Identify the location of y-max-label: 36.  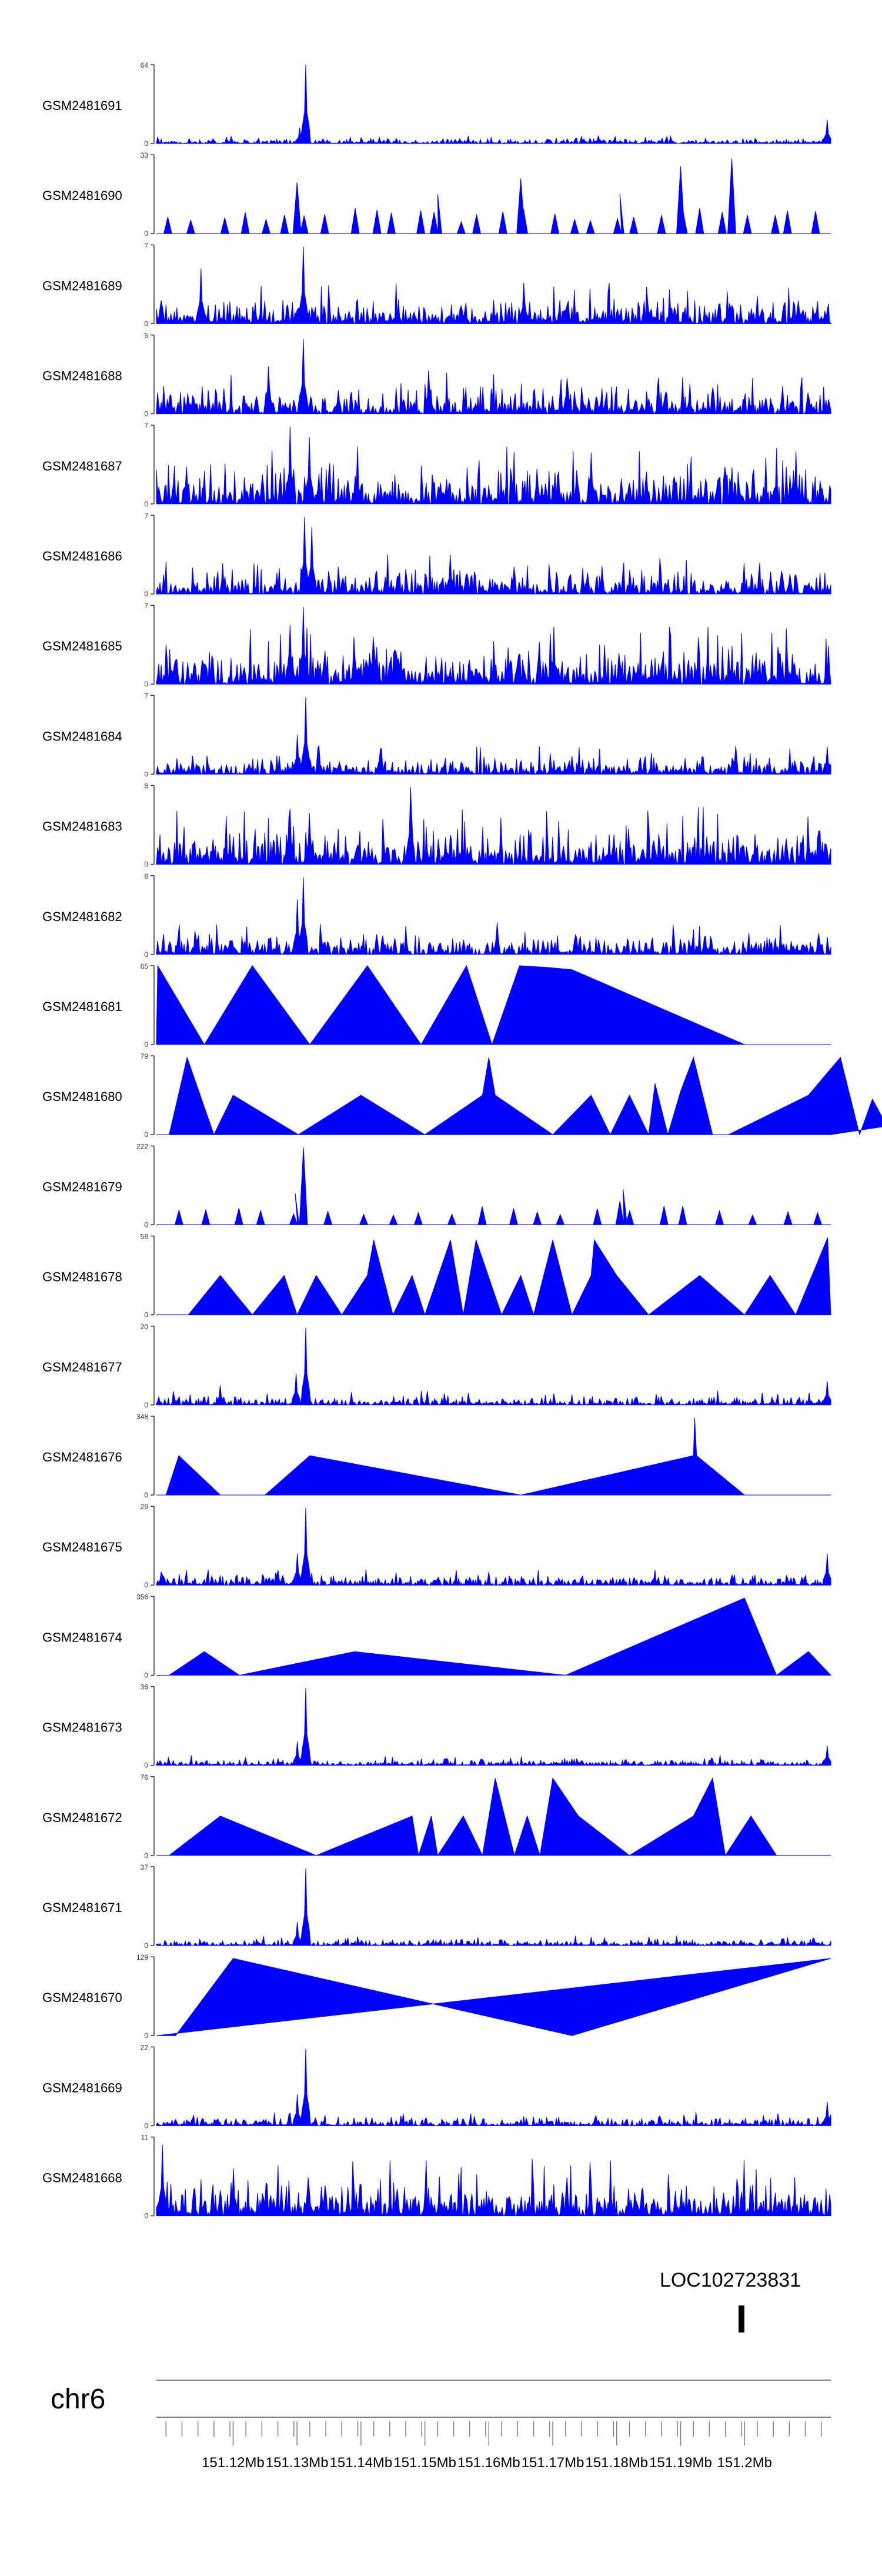
(145, 1687).